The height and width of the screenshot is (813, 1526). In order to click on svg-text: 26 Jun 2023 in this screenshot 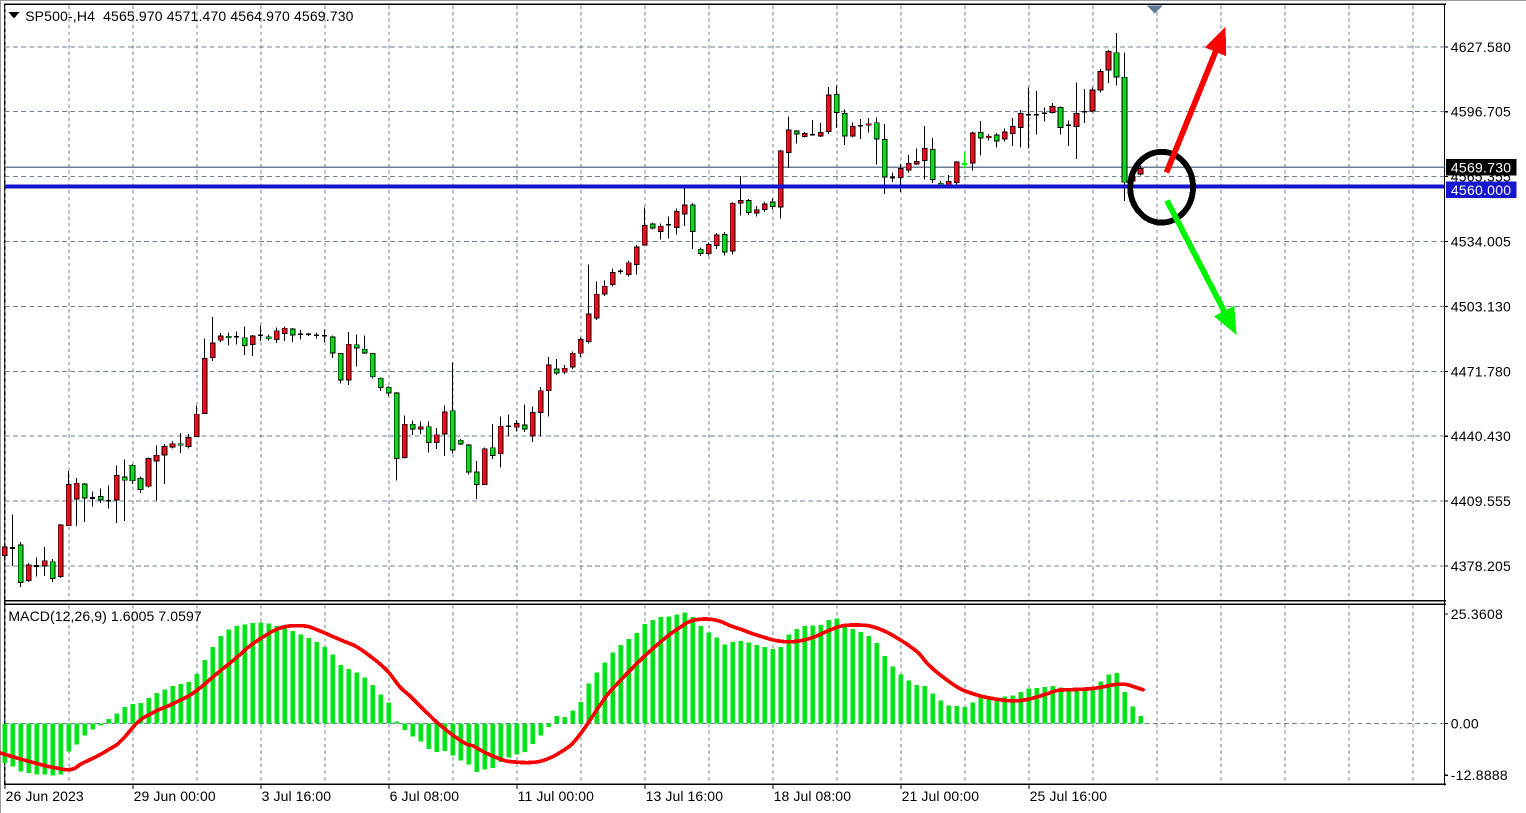, I will do `click(45, 796)`.